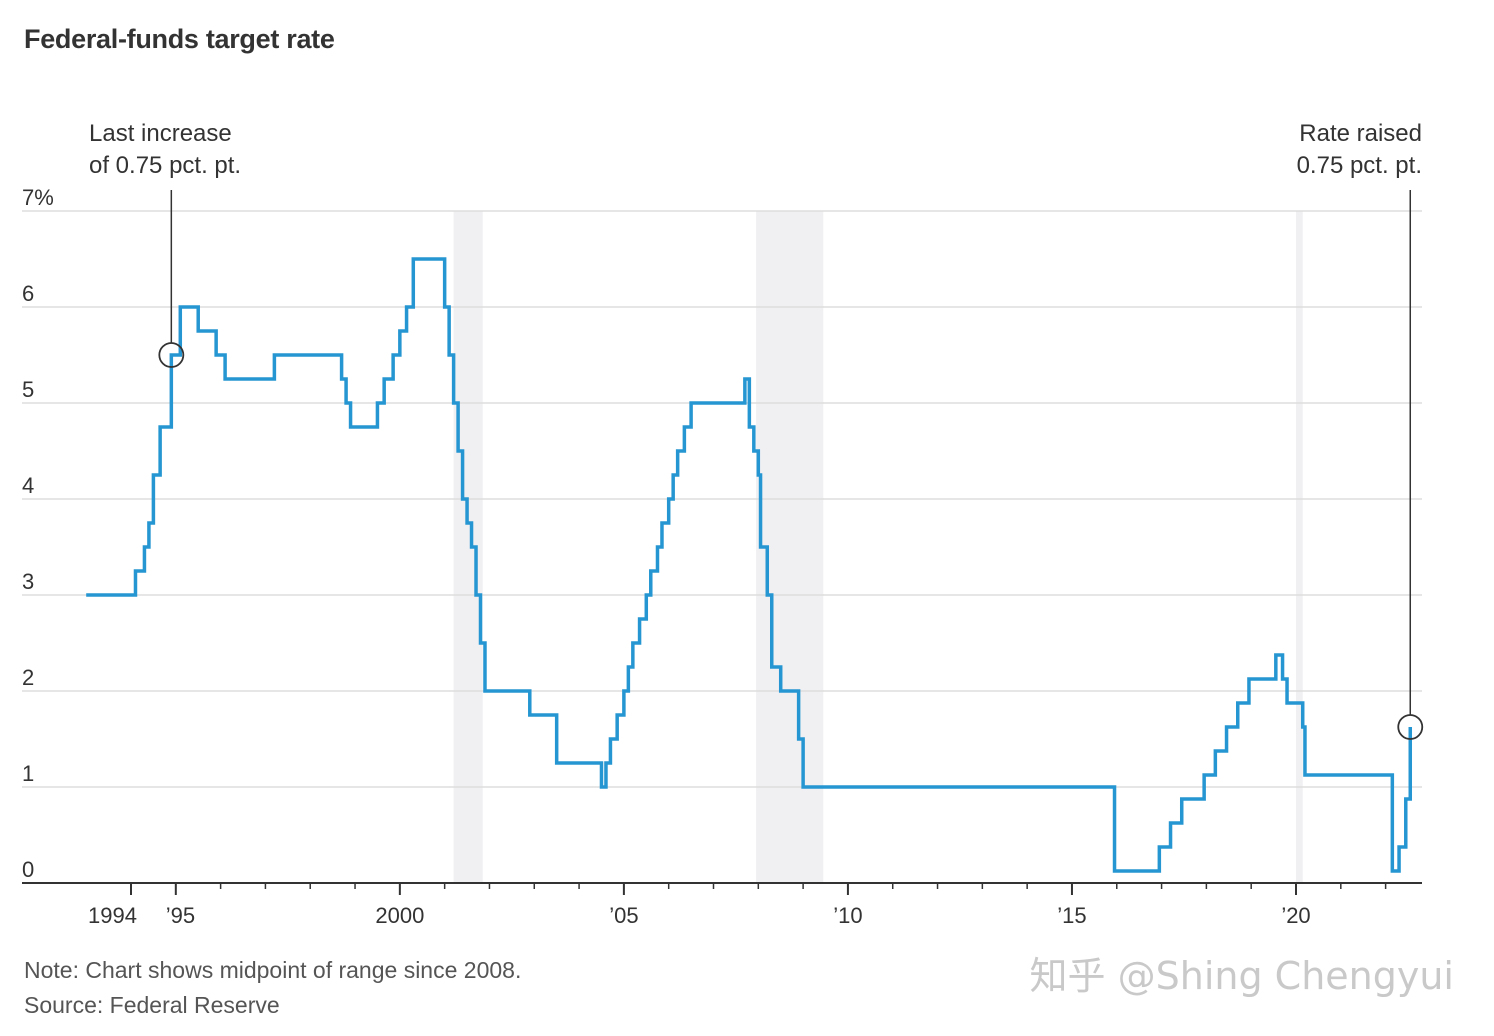 This screenshot has height=1036, width=1494. Describe the element at coordinates (112, 915) in the screenshot. I see `x-tick-label-1994: 1994` at that location.